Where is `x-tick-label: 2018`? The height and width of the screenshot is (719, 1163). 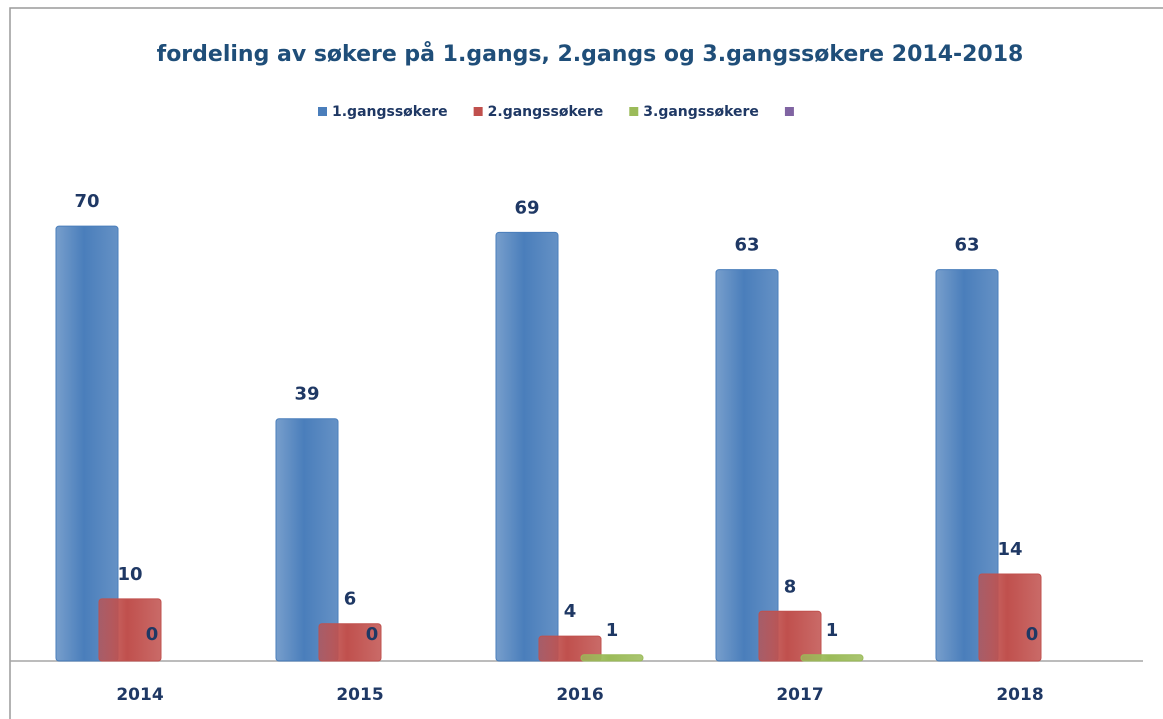
x-tick-label: 2018 is located at coordinates (1019, 695).